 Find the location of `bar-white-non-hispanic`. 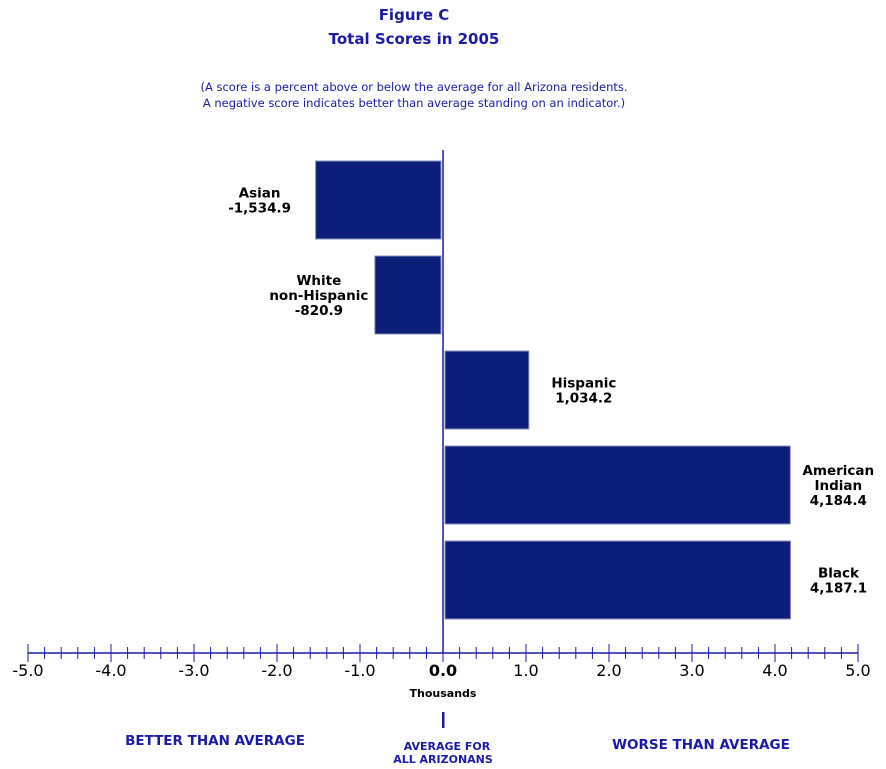

bar-white-non-hispanic is located at coordinates (408, 295).